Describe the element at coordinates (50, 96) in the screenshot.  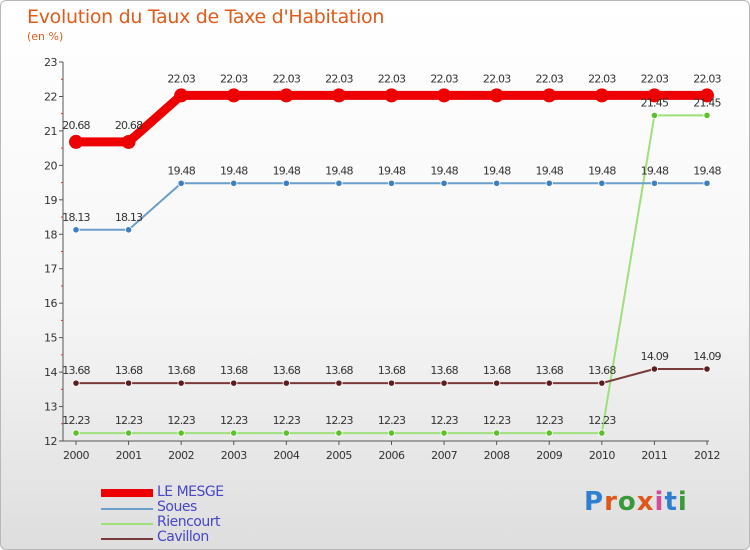
I see `y-tick-label: 22` at that location.